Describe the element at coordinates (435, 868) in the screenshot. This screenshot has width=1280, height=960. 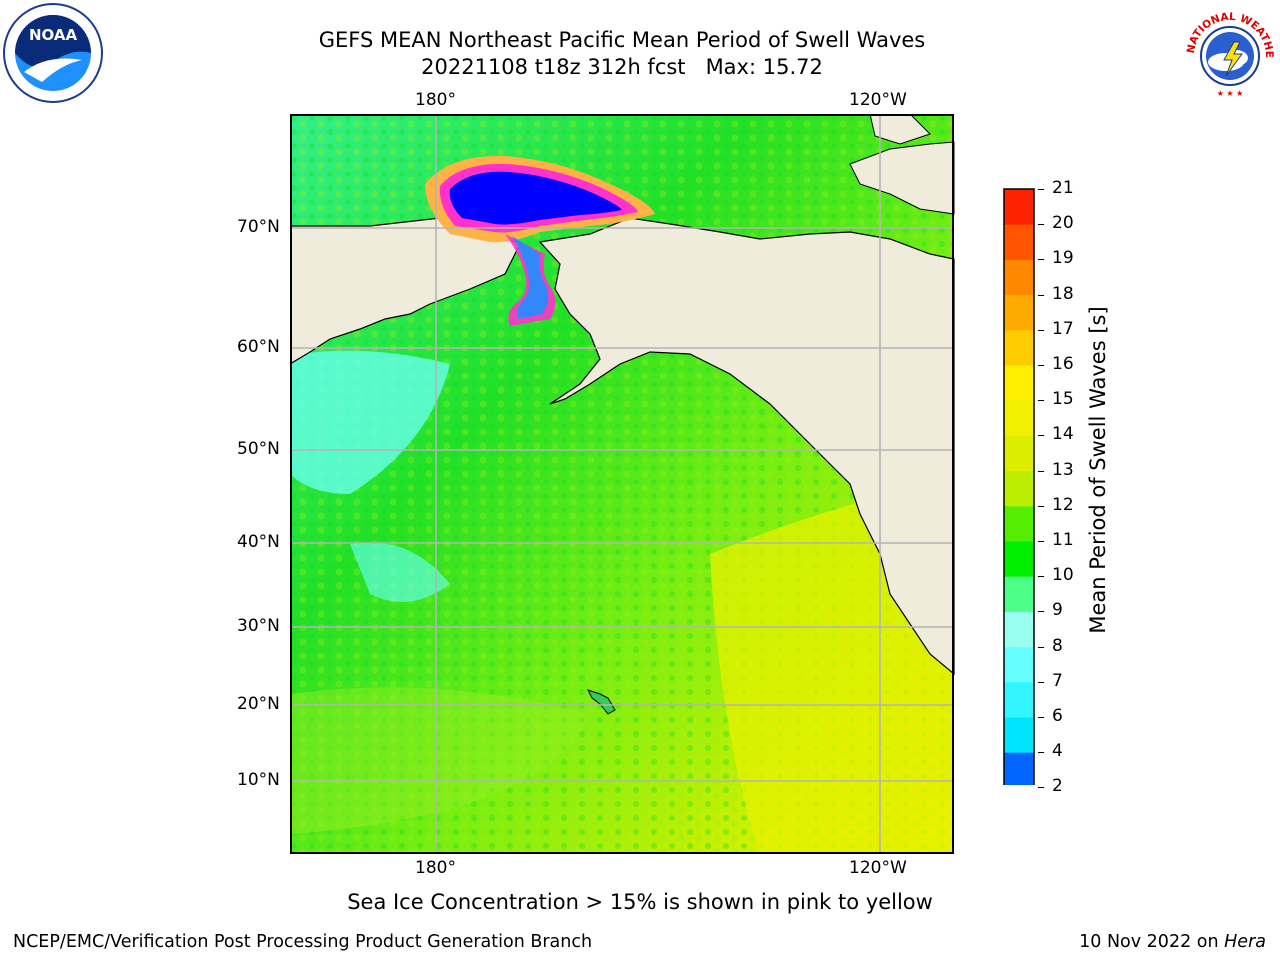
I see `lon-tick-bottom-180: 180°` at that location.